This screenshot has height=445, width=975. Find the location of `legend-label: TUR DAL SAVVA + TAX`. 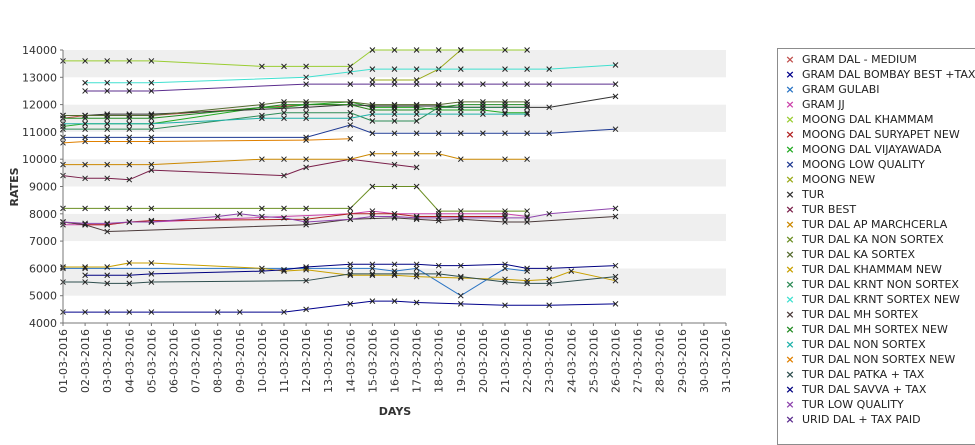

legend-label: TUR DAL SAVVA + TAX is located at coordinates (864, 389).